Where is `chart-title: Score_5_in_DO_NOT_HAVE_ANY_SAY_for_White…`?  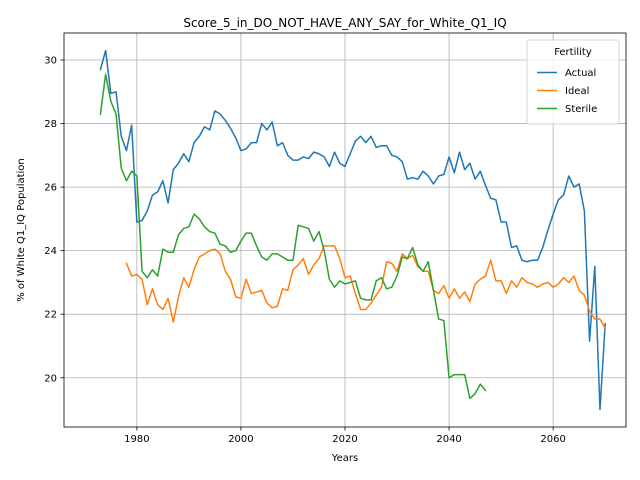
chart-title: Score_5_in_DO_NOT_HAVE_ANY_SAY_for_White… is located at coordinates (344, 23).